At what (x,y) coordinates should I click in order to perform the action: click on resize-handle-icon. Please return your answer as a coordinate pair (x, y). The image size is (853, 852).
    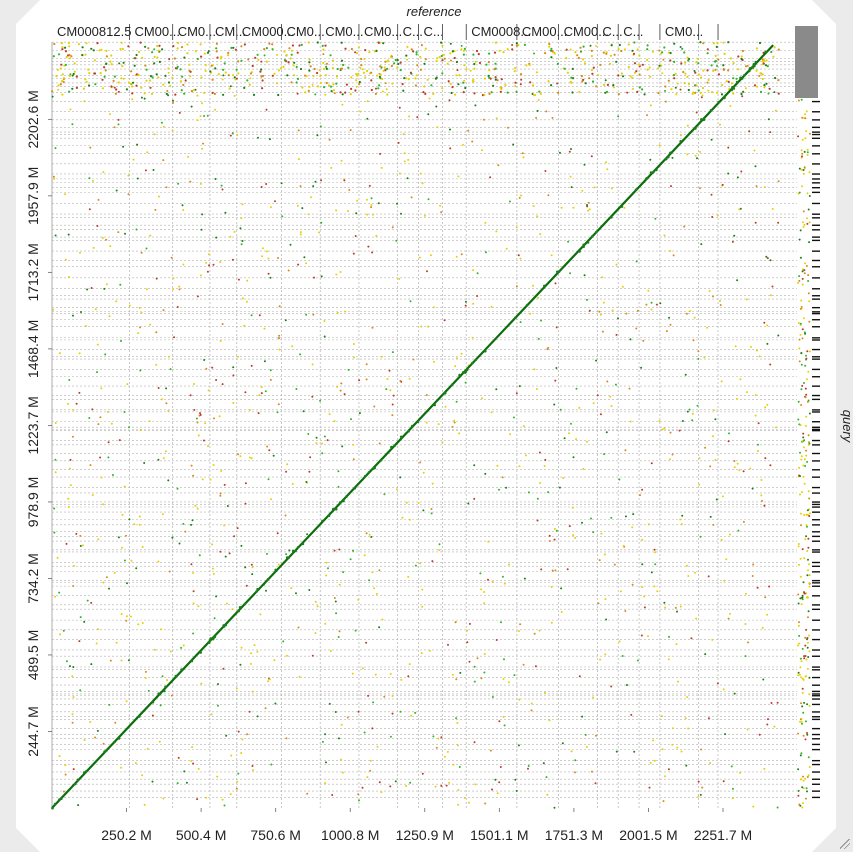
    Looking at the image, I should click on (845, 844).